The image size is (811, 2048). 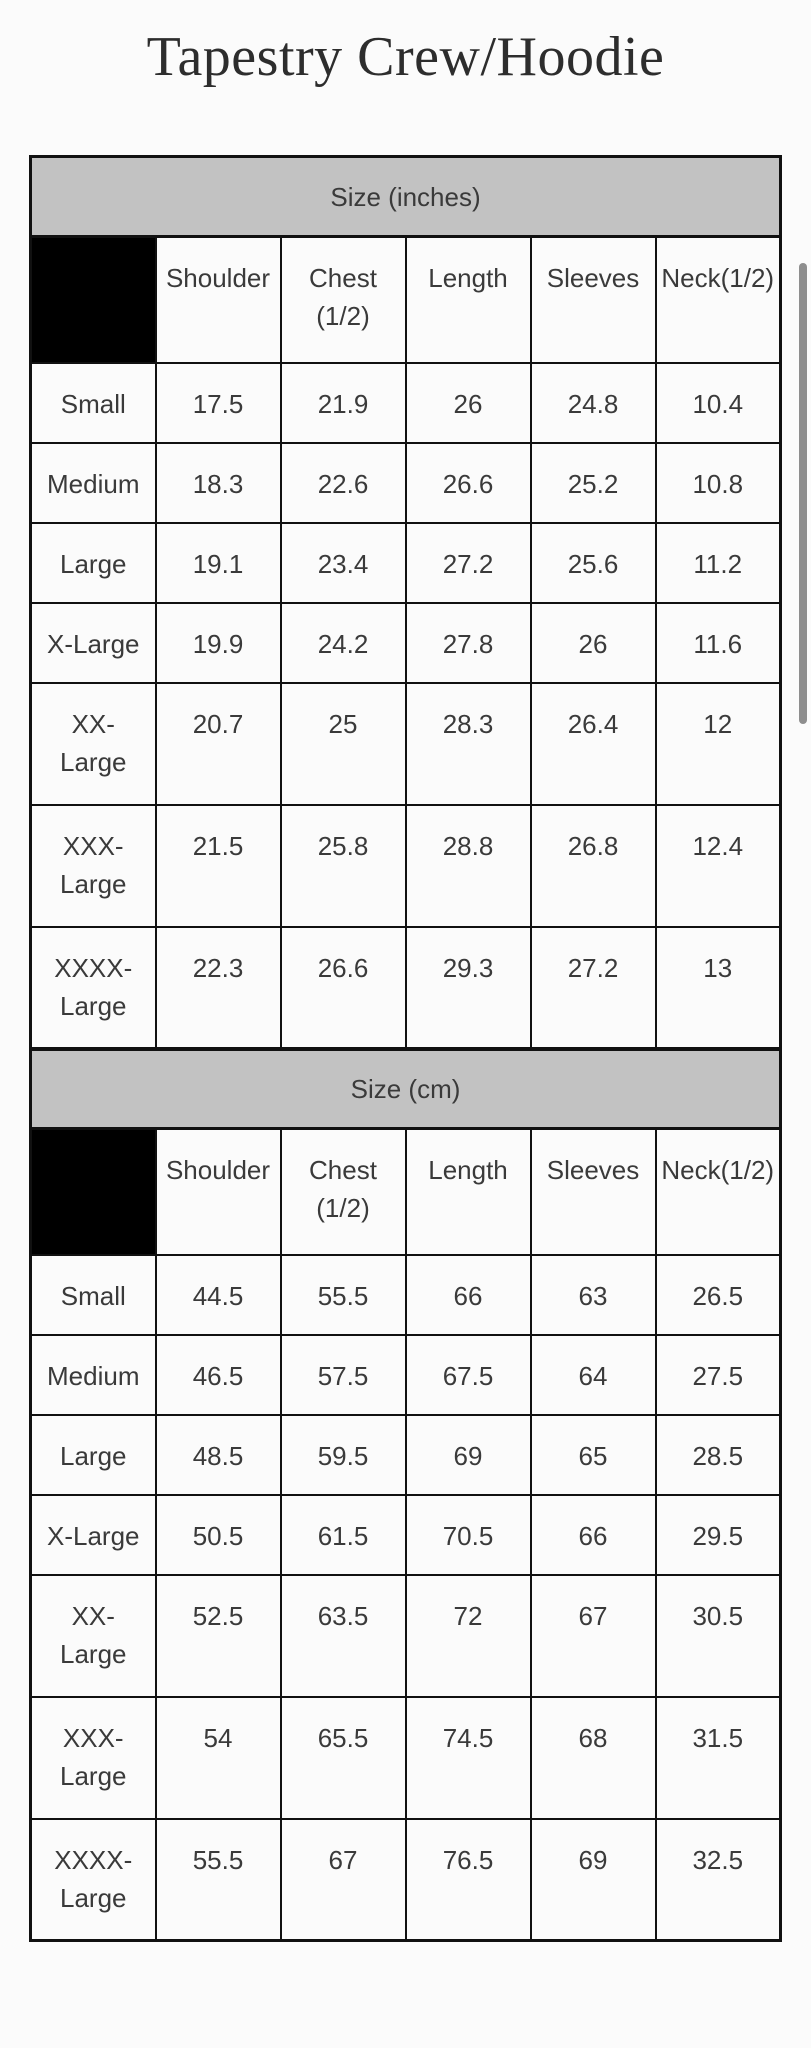 I want to click on value-cell: 26, so click(x=468, y=402).